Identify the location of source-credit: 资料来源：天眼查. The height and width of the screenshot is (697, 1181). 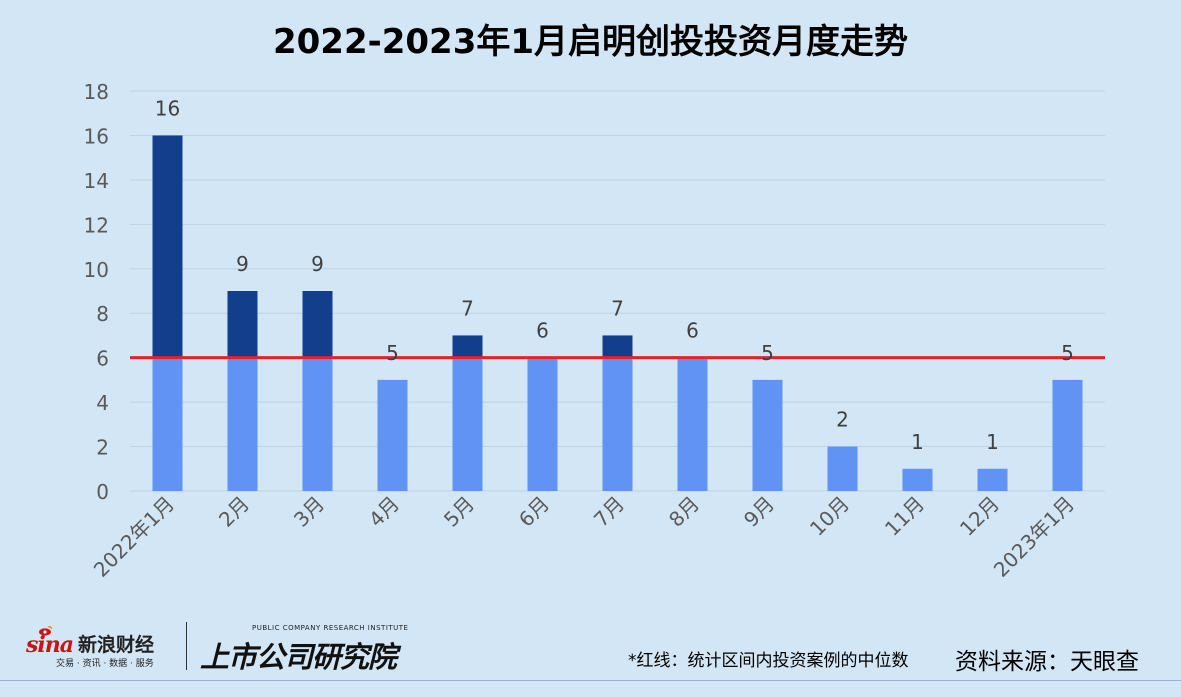
(1047, 662).